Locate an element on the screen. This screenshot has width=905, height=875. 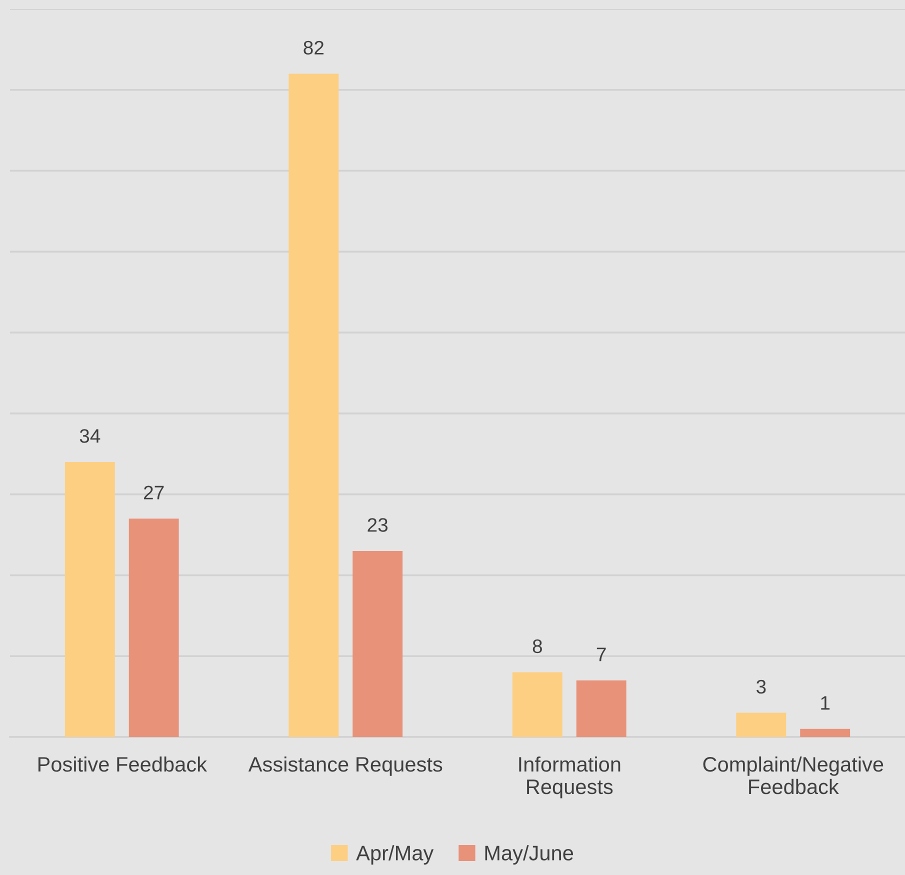
data-label: 8 is located at coordinates (537, 646).